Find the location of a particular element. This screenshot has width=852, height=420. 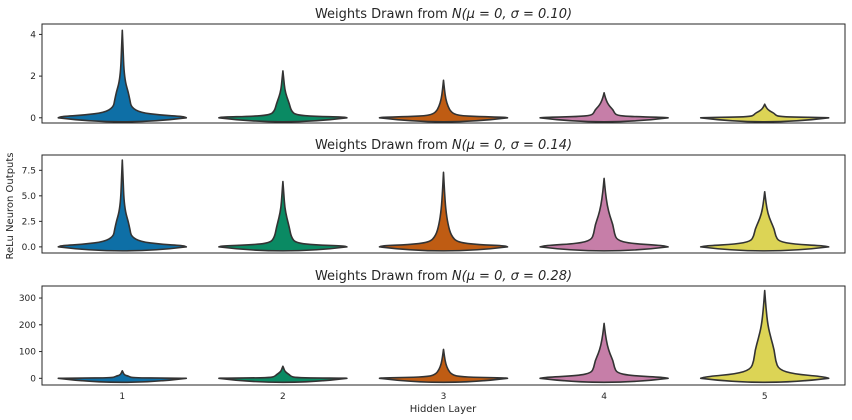

panel-3-ytick-label: 200 is located at coordinates (27, 326).